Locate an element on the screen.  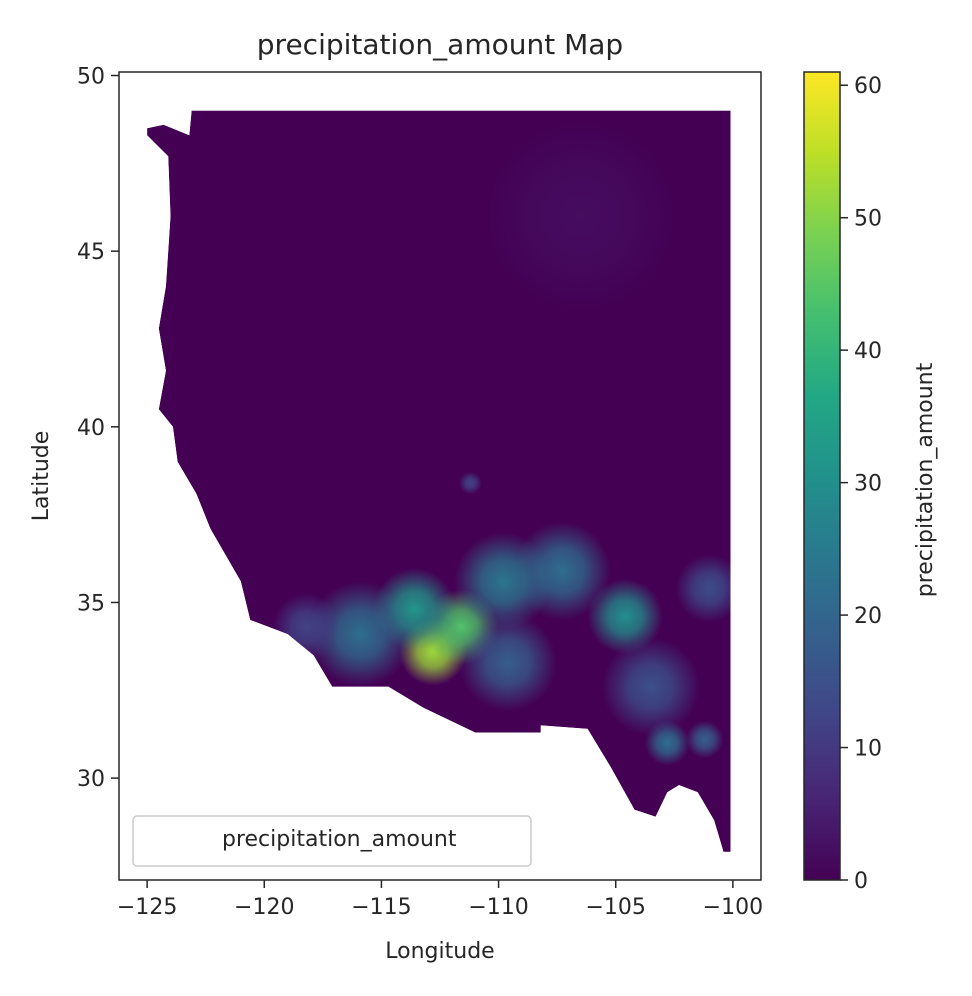
legend-entry-label: precipitation_amount is located at coordinates (339, 839).